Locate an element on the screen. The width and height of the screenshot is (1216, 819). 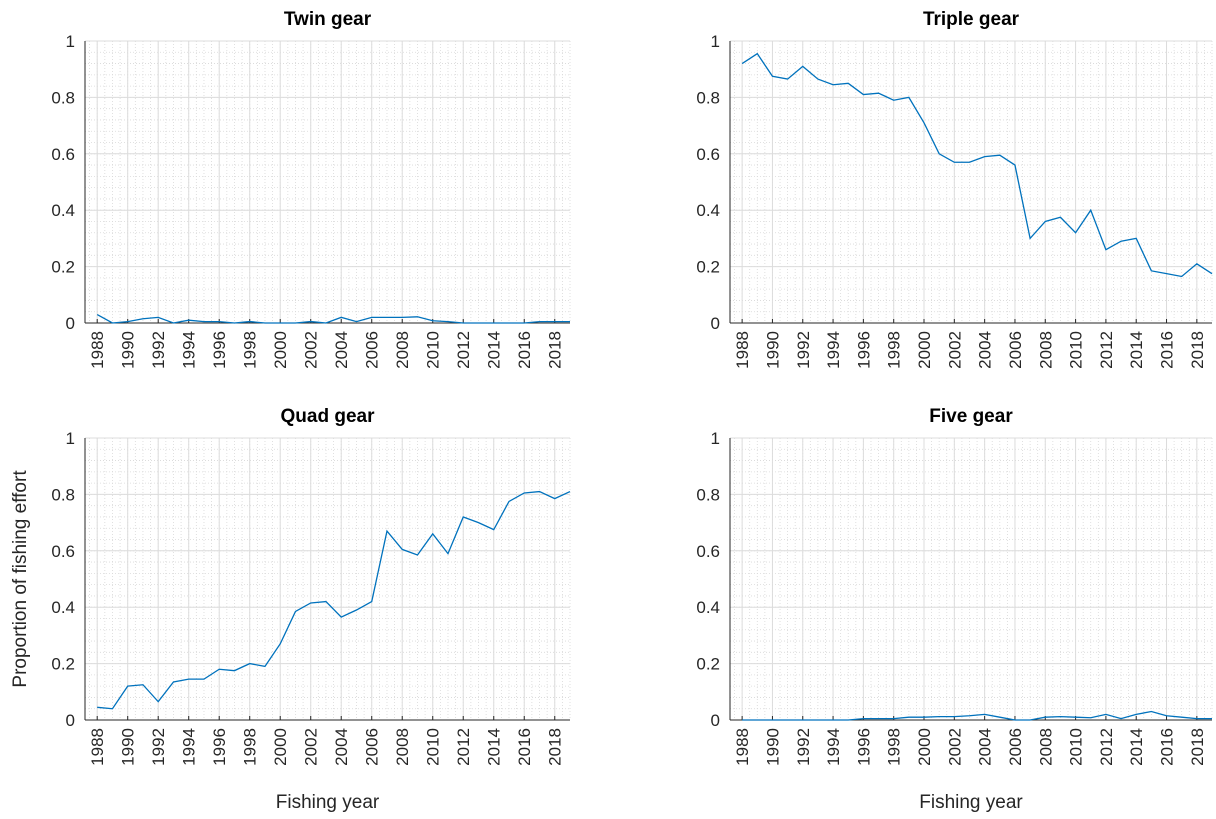
y-axis-label: Proportion of fishing effort is located at coordinates (20, 579).